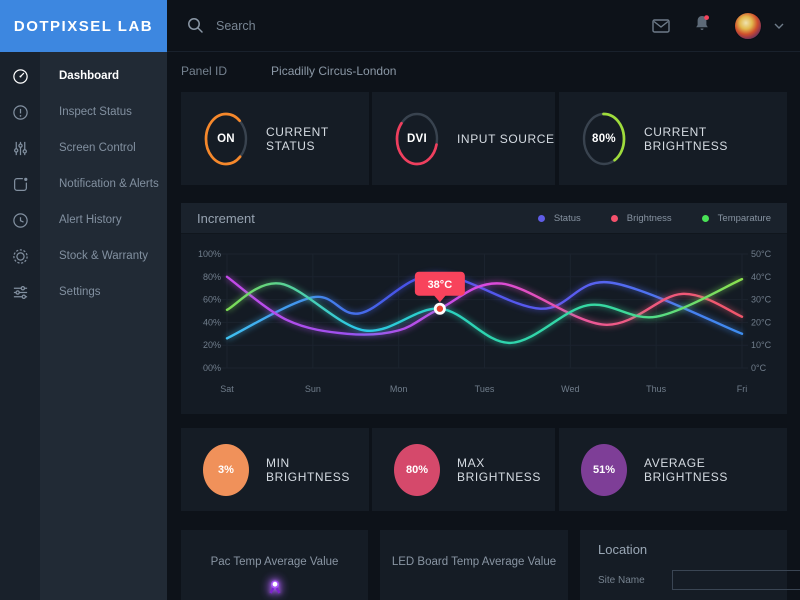 The height and width of the screenshot is (600, 800). Describe the element at coordinates (20, 256) in the screenshot. I see `warranty-seal-icon` at that location.